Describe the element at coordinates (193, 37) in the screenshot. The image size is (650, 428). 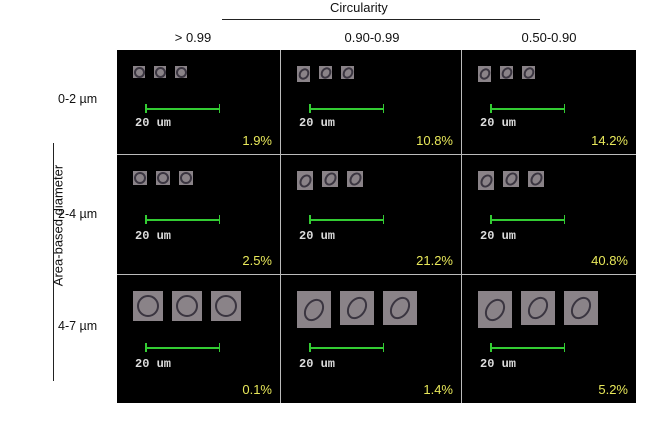
I see `column-header: > 0.99` at that location.